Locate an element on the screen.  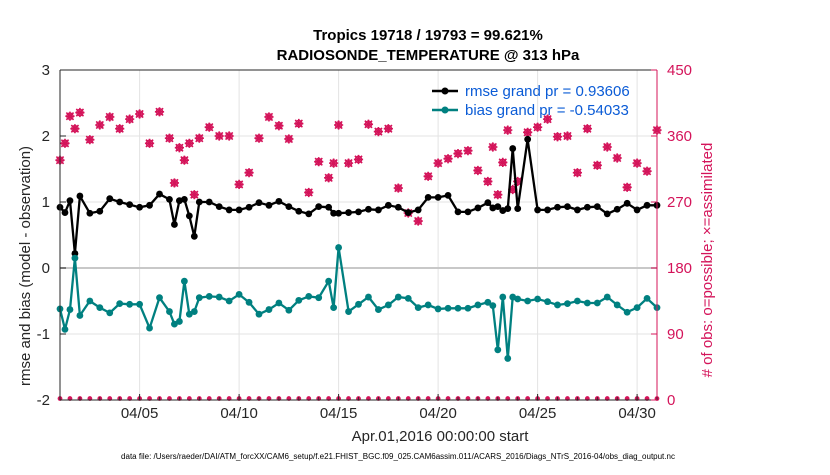
x-tick-label: 04/20 is located at coordinates (438, 413).